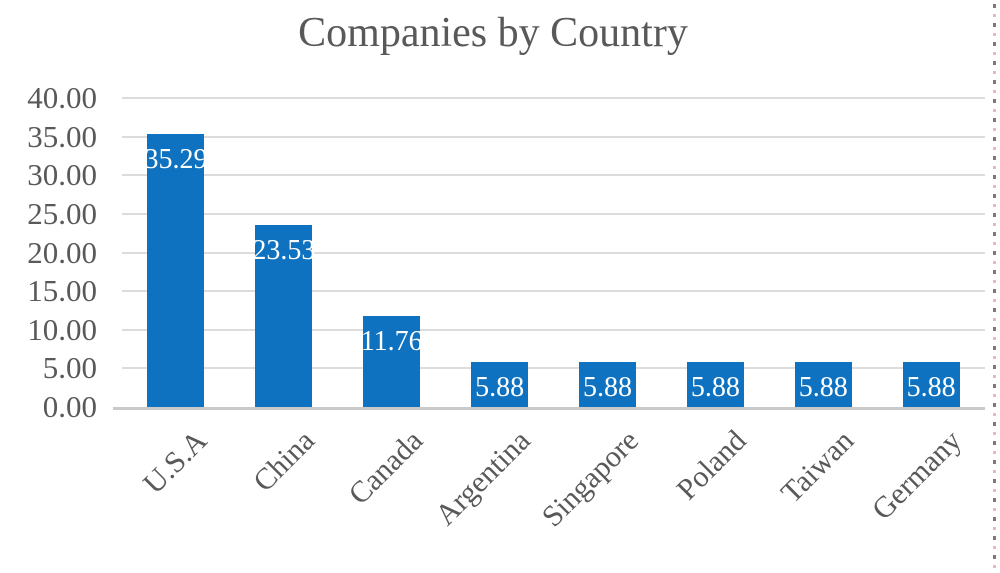  I want to click on bar-value-label: 11.76, so click(391, 342).